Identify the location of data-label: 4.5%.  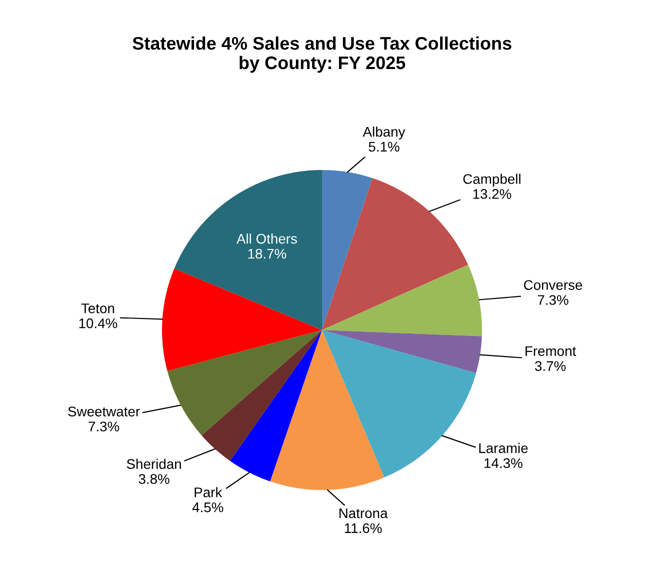
(208, 507).